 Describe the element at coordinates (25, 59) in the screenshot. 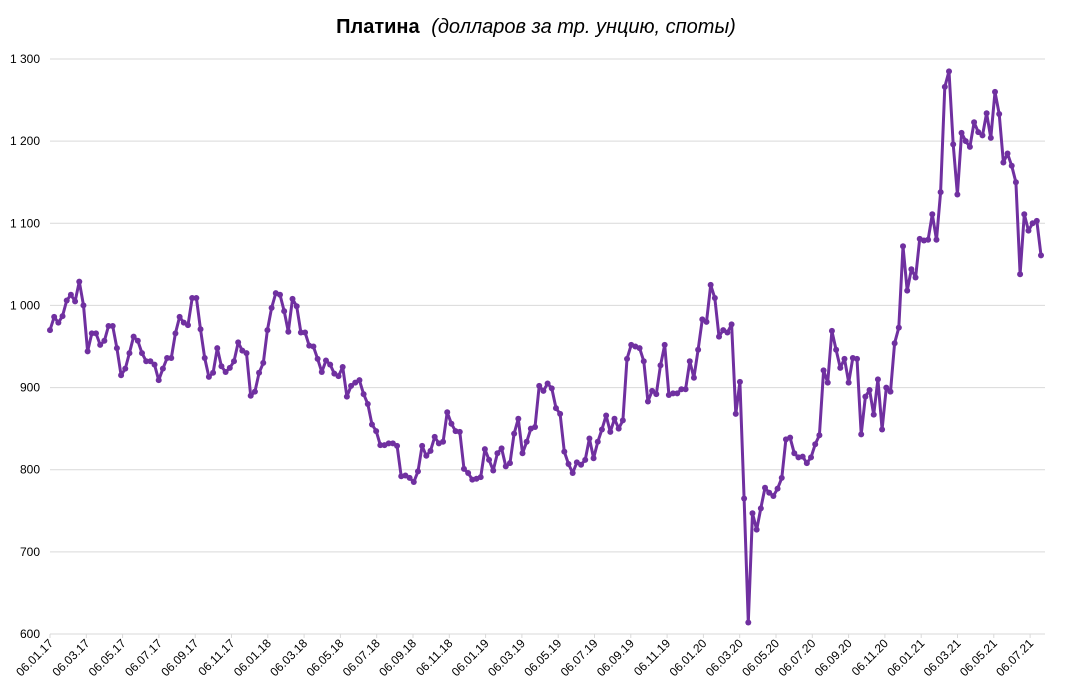

I see `y-tick-label: 1 300` at that location.